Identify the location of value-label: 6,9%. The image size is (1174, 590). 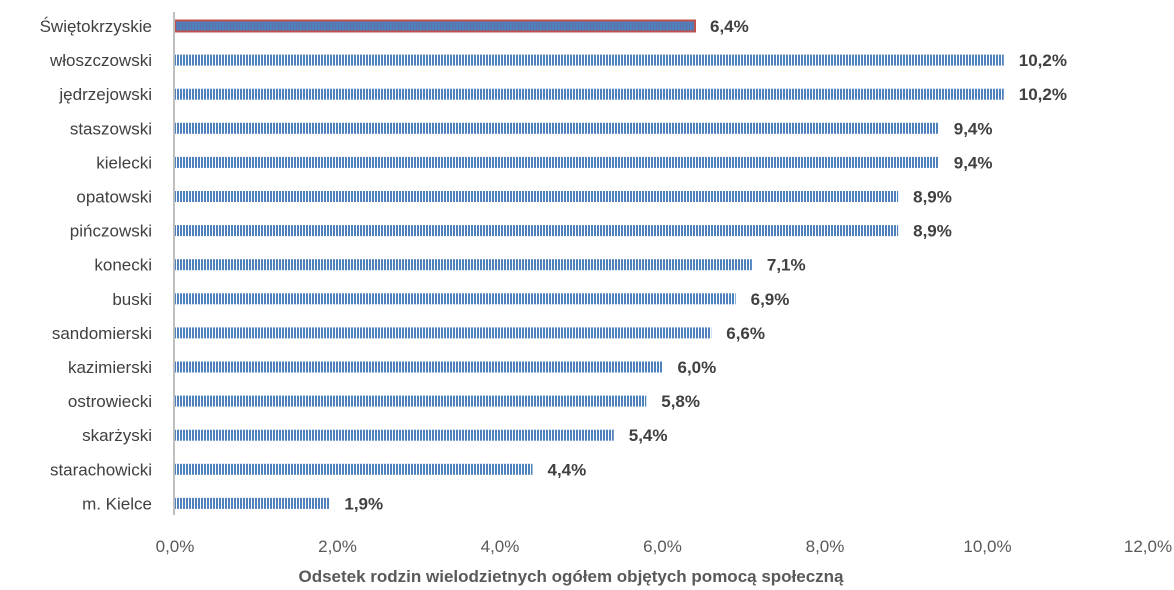
(770, 299).